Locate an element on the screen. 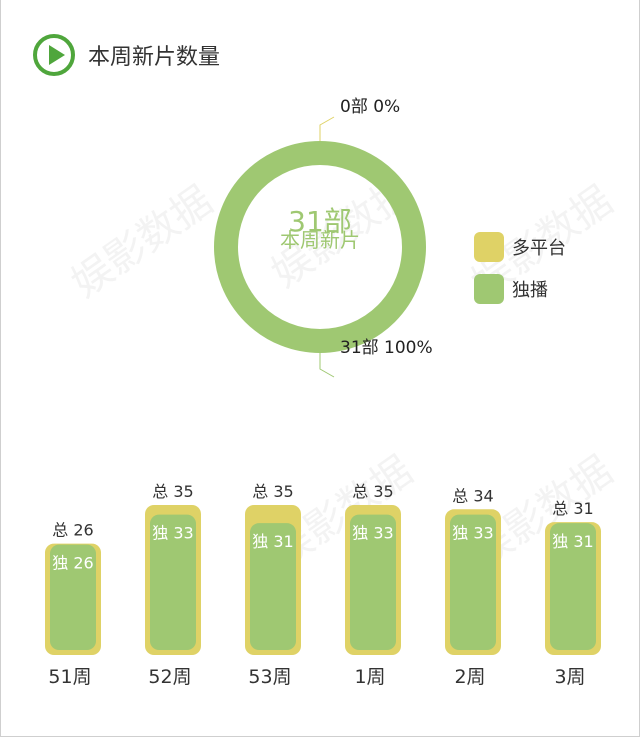 The image size is (640, 738). legend: 多平台 独播 is located at coordinates (520, 274).